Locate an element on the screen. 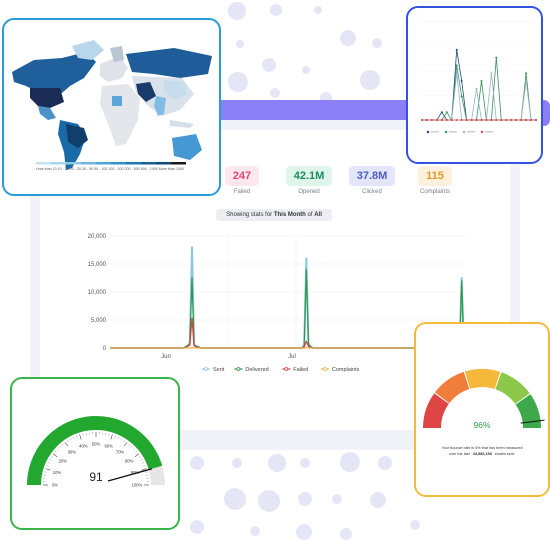  legend-item: Sent is located at coordinates (213, 370).